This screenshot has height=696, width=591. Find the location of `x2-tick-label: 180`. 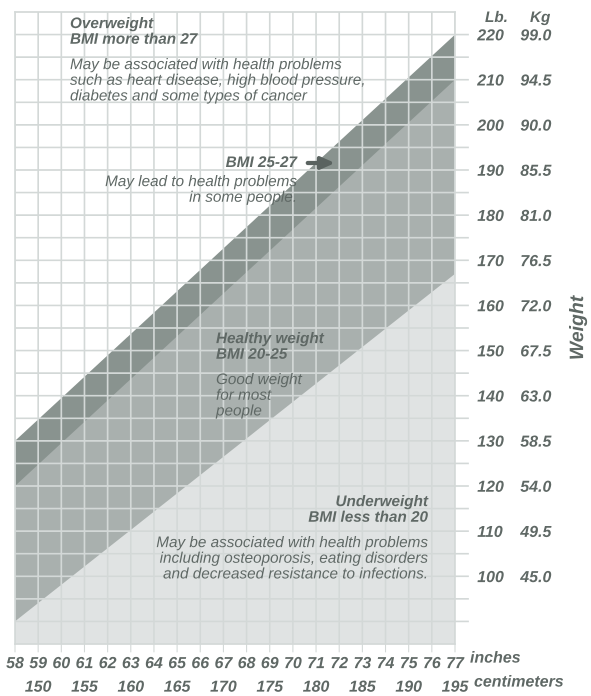

x2-tick-label: 180 is located at coordinates (316, 686).